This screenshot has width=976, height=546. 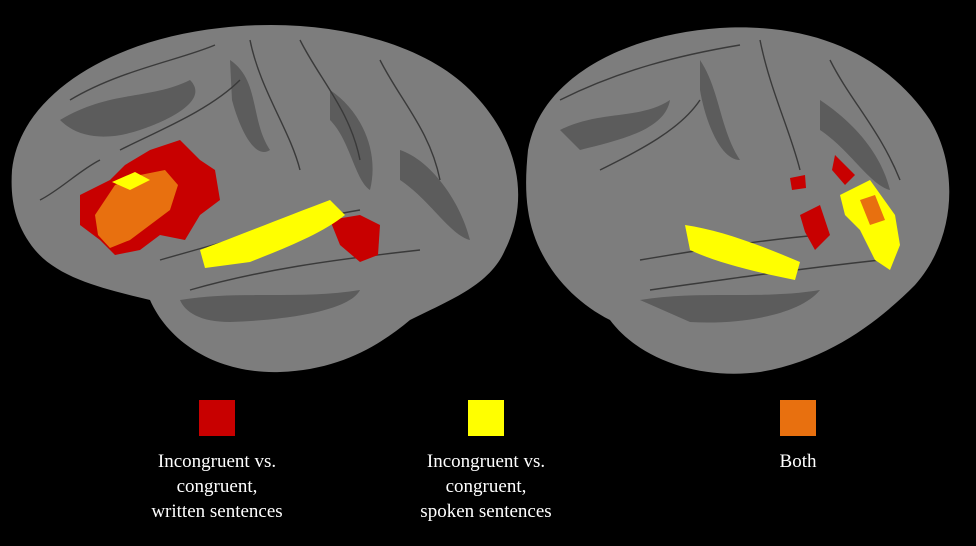 What do you see at coordinates (216, 511) in the screenshot?
I see `legend-label: written sentences` at bounding box center [216, 511].